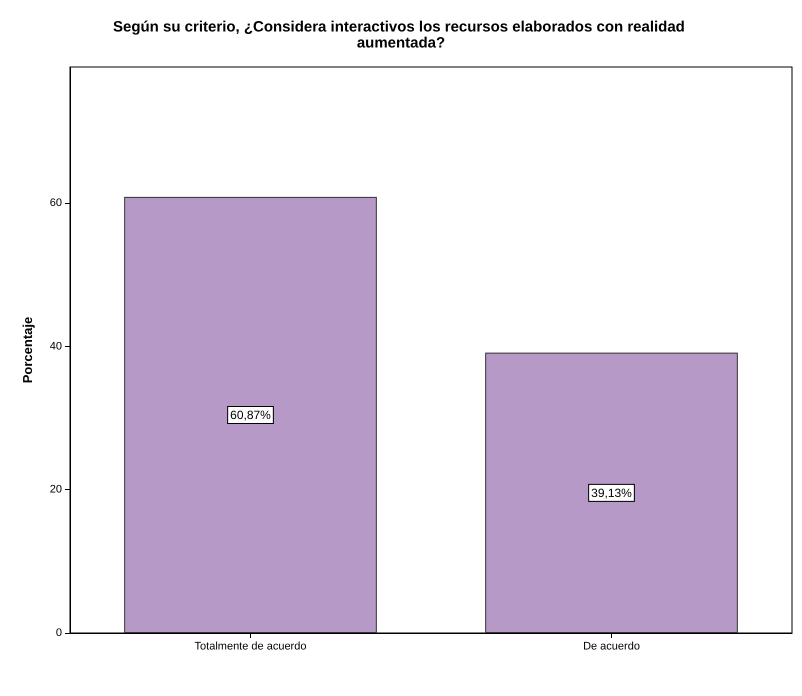 The width and height of the screenshot is (802, 696). What do you see at coordinates (251, 415) in the screenshot?
I see `data-label: 60,87%` at bounding box center [251, 415].